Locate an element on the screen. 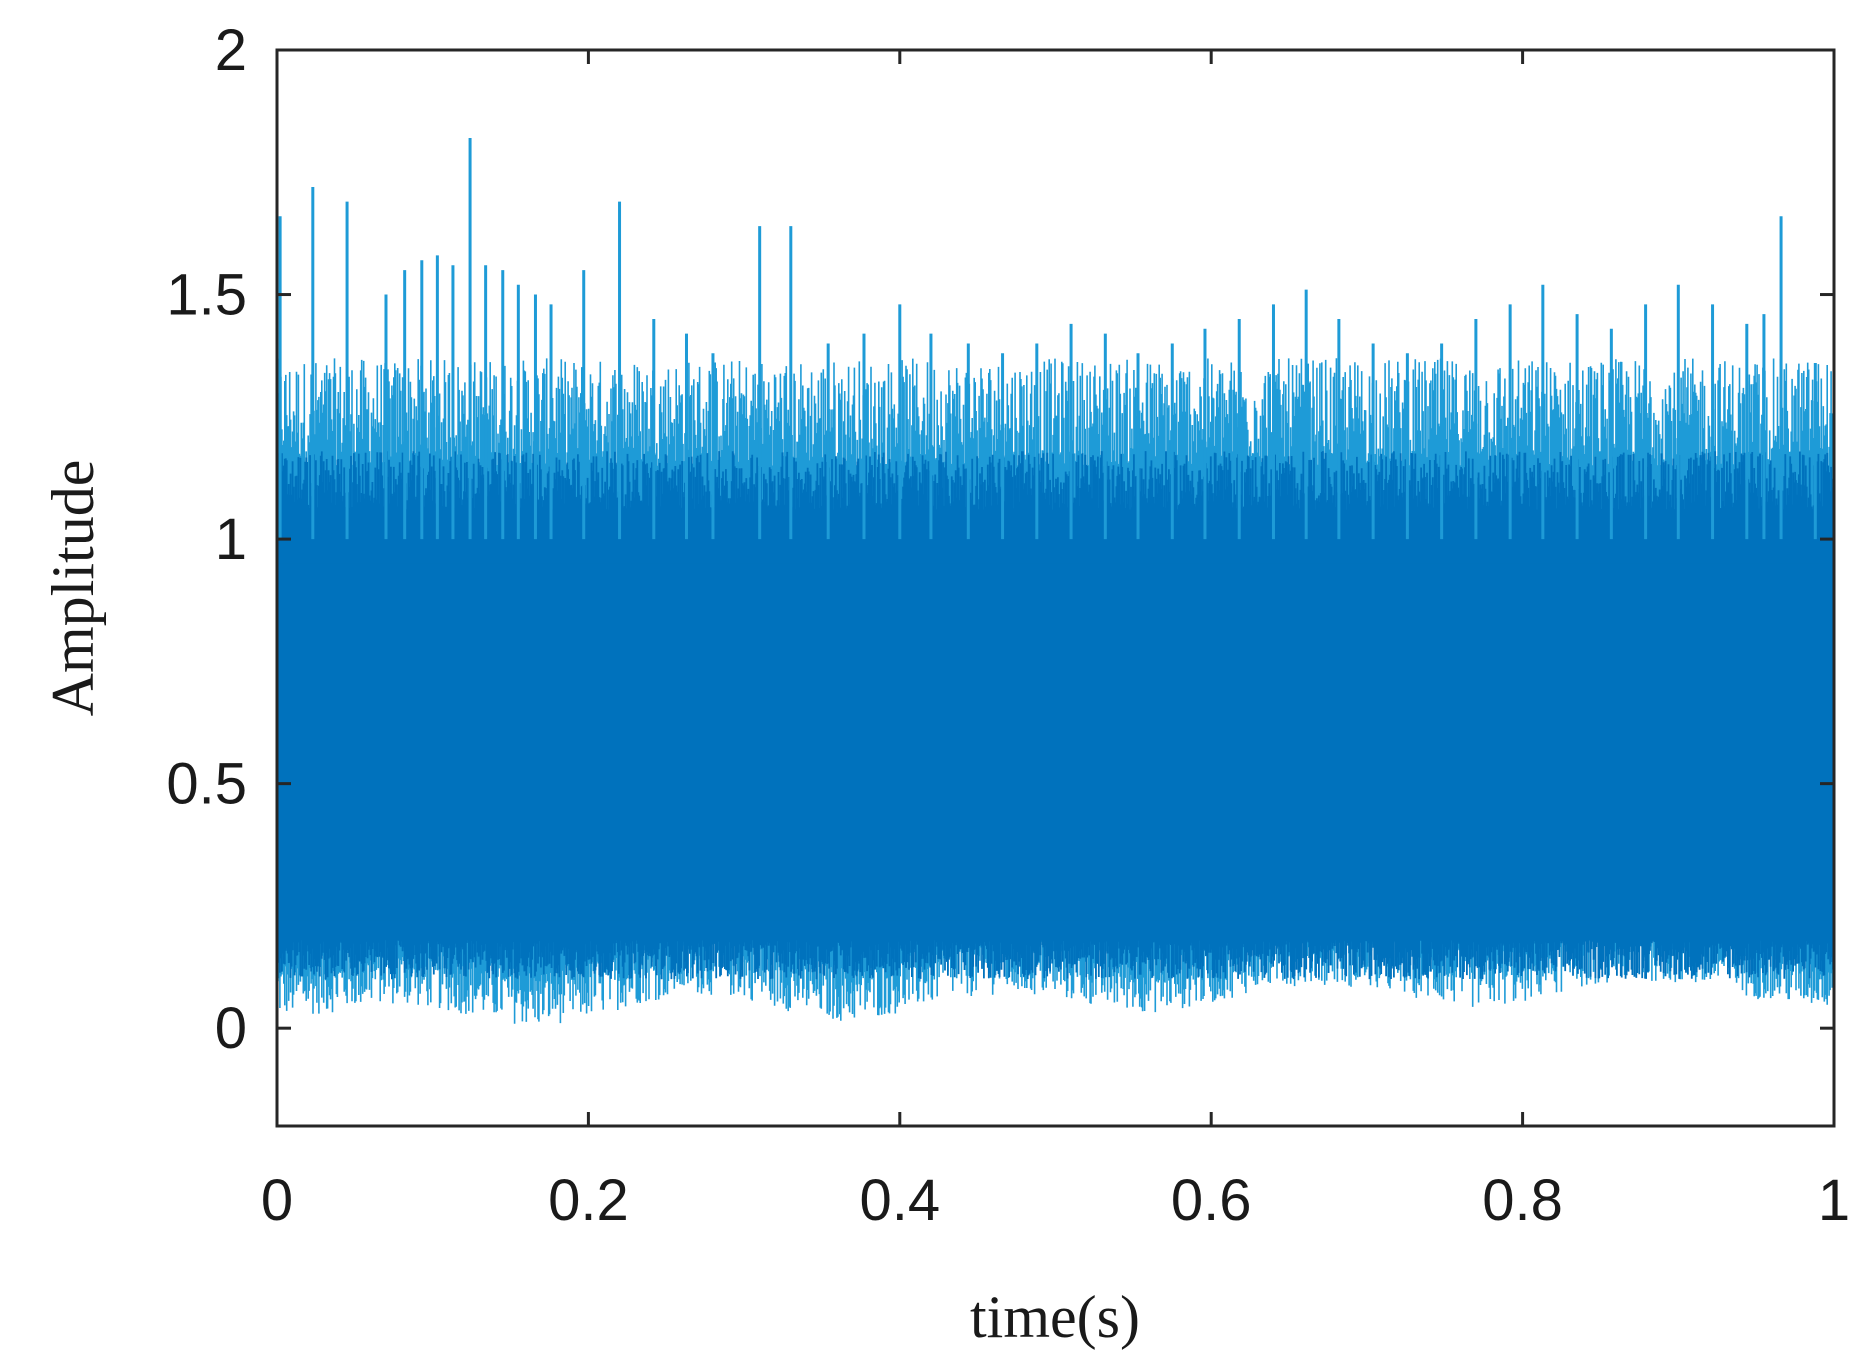  y-tick-label: 0.5 is located at coordinates (206, 784).